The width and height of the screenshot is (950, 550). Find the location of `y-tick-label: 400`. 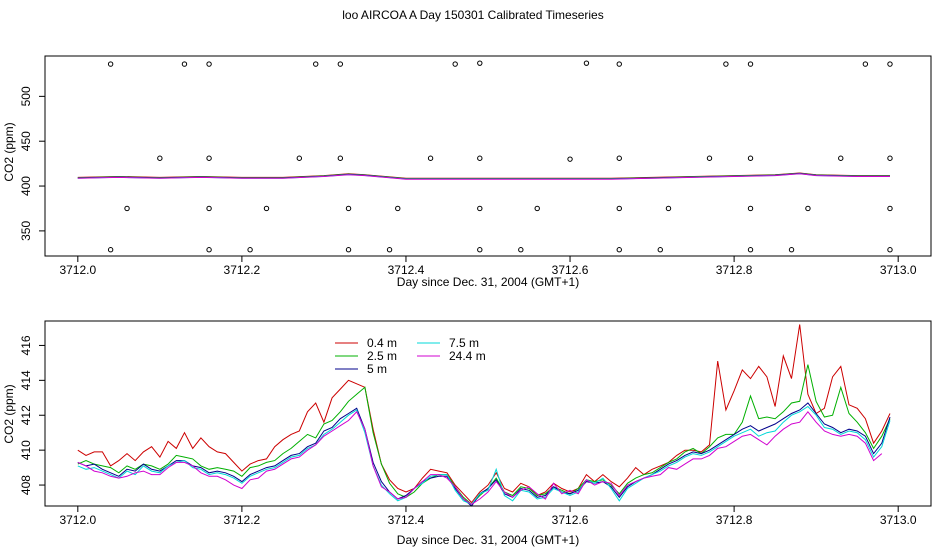

y-tick-label: 400 is located at coordinates (26, 186).